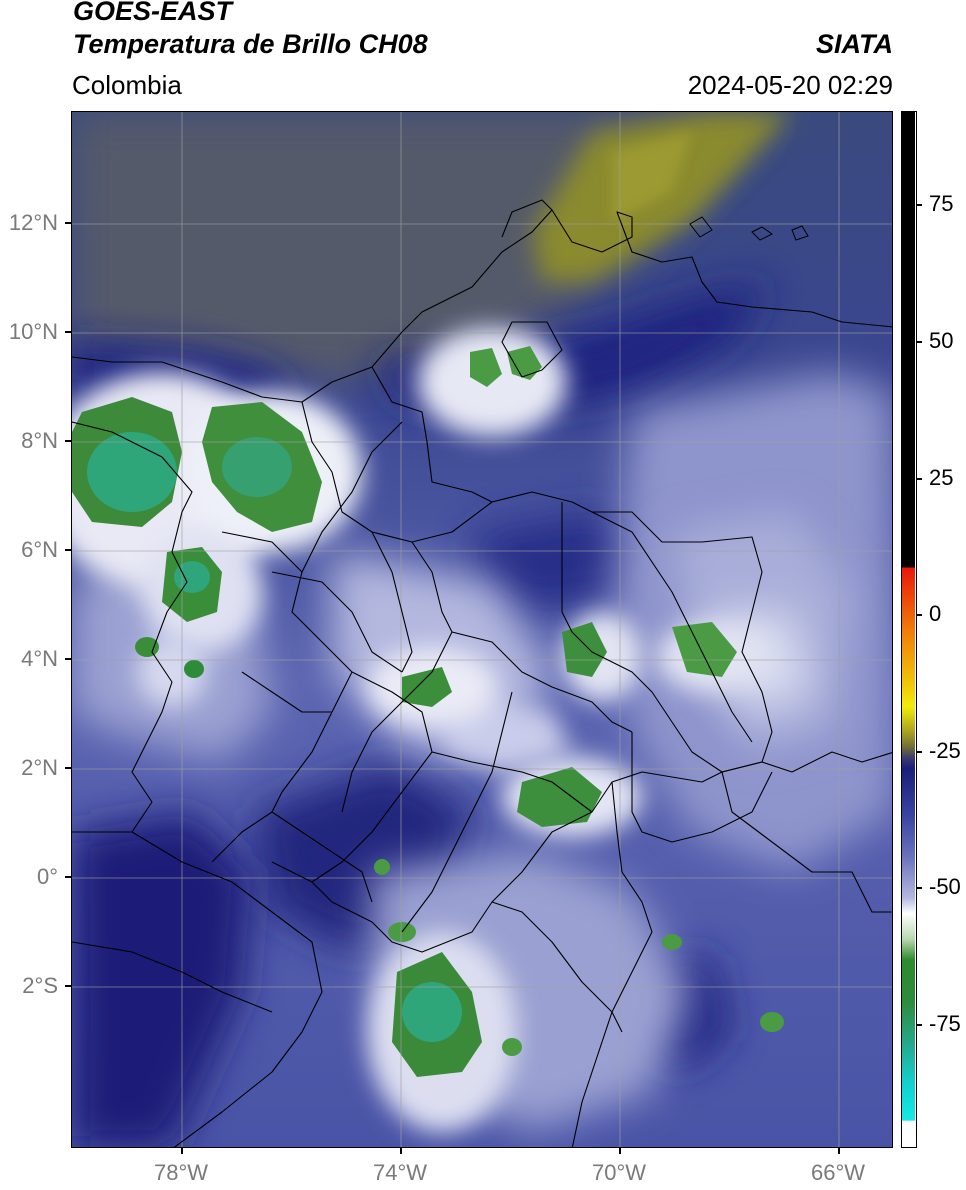 This screenshot has width=966, height=1190. What do you see at coordinates (941, 477) in the screenshot?
I see `colorbar-label: 25` at bounding box center [941, 477].